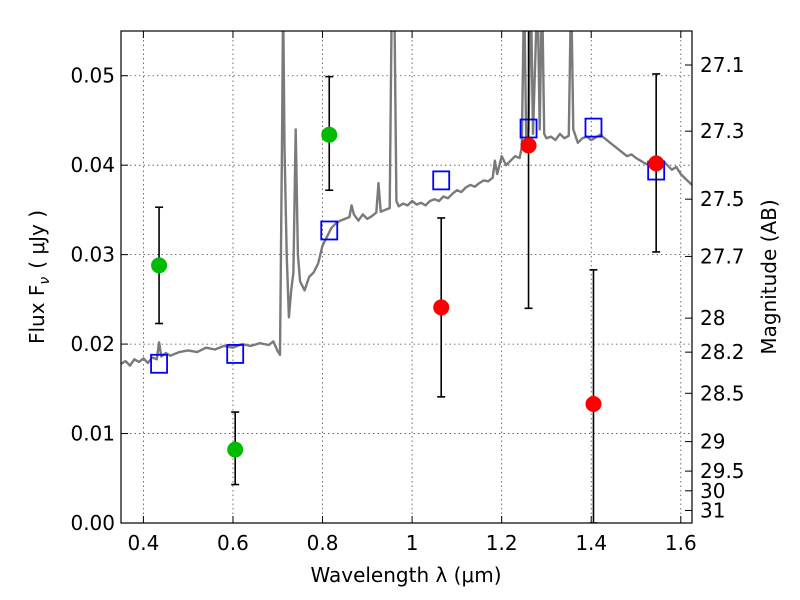 This screenshot has width=800, height=600. I want to click on right-tick-label: 27.1, so click(722, 65).